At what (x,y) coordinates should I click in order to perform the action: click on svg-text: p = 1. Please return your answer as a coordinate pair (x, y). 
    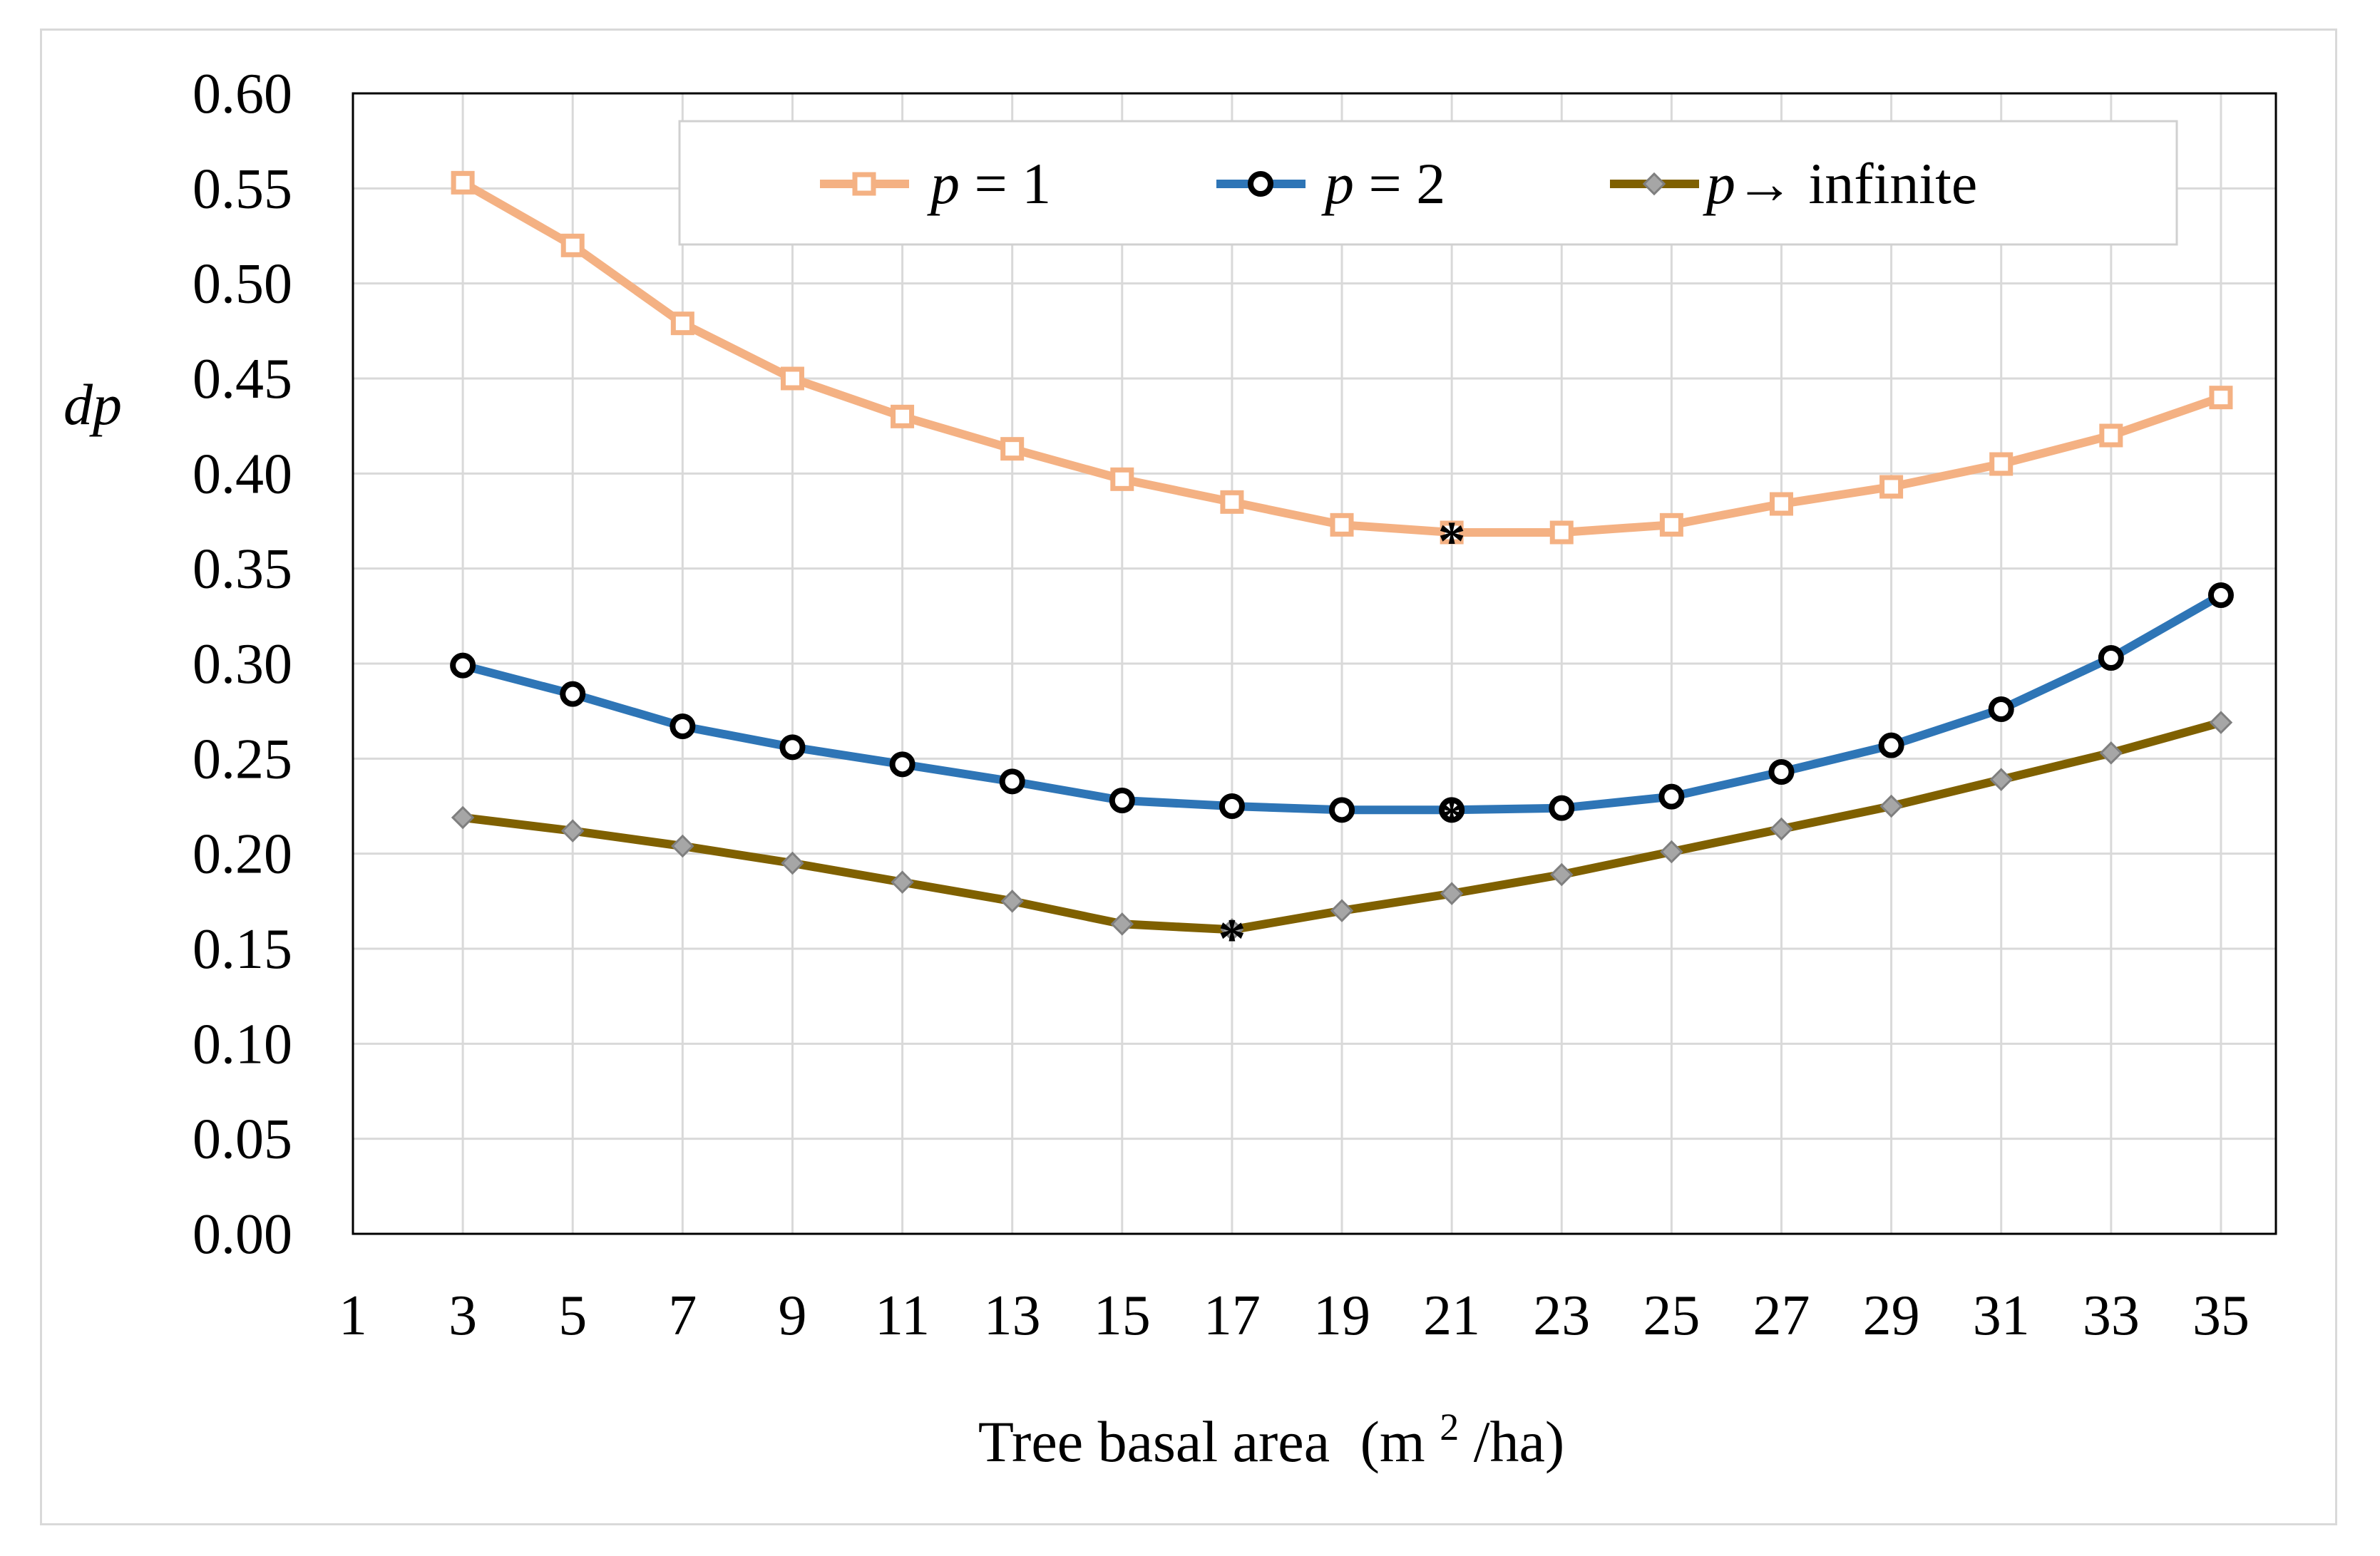
    Looking at the image, I should click on (989, 183).